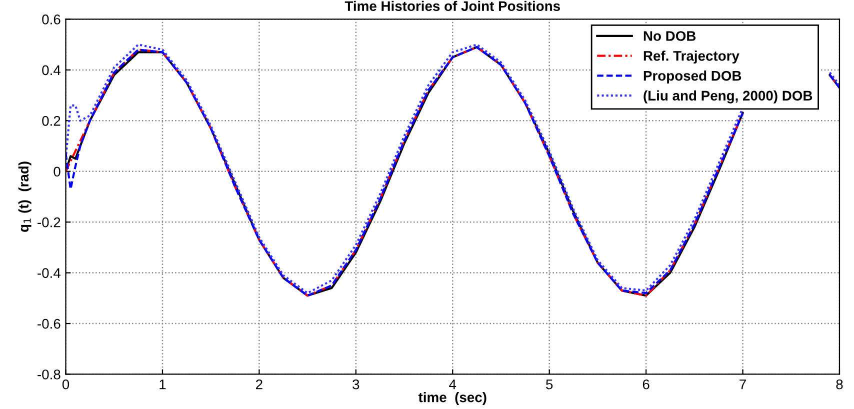 This screenshot has height=409, width=854. Describe the element at coordinates (259, 384) in the screenshot. I see `x-tick-label: 2` at that location.